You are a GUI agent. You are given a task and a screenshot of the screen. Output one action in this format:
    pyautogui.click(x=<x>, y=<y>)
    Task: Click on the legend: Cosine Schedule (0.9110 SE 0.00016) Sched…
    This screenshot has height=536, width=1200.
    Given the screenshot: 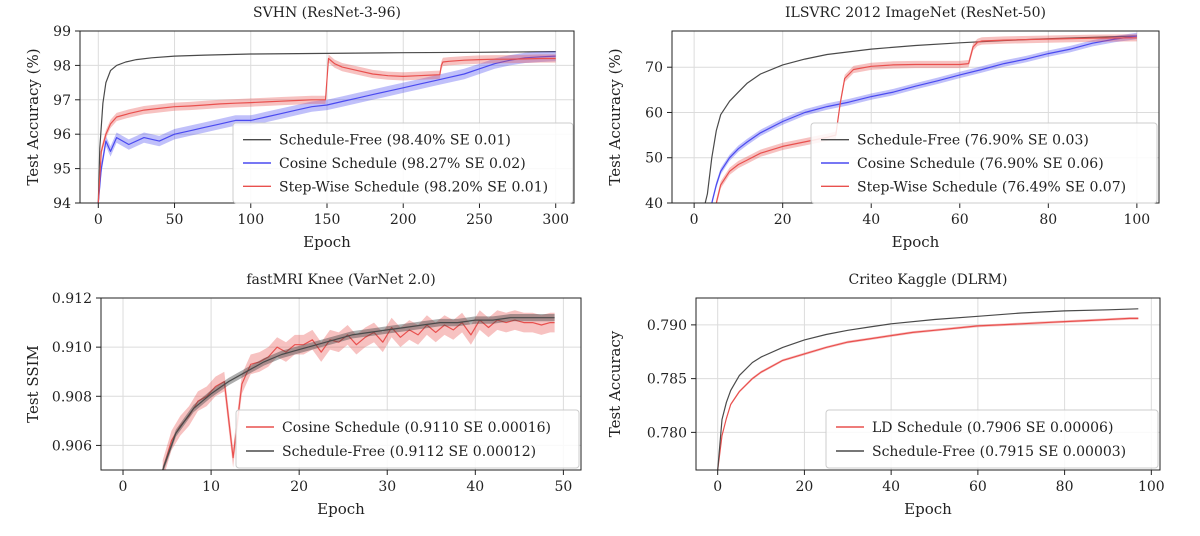 What is the action you would take?
    pyautogui.click(x=407, y=439)
    